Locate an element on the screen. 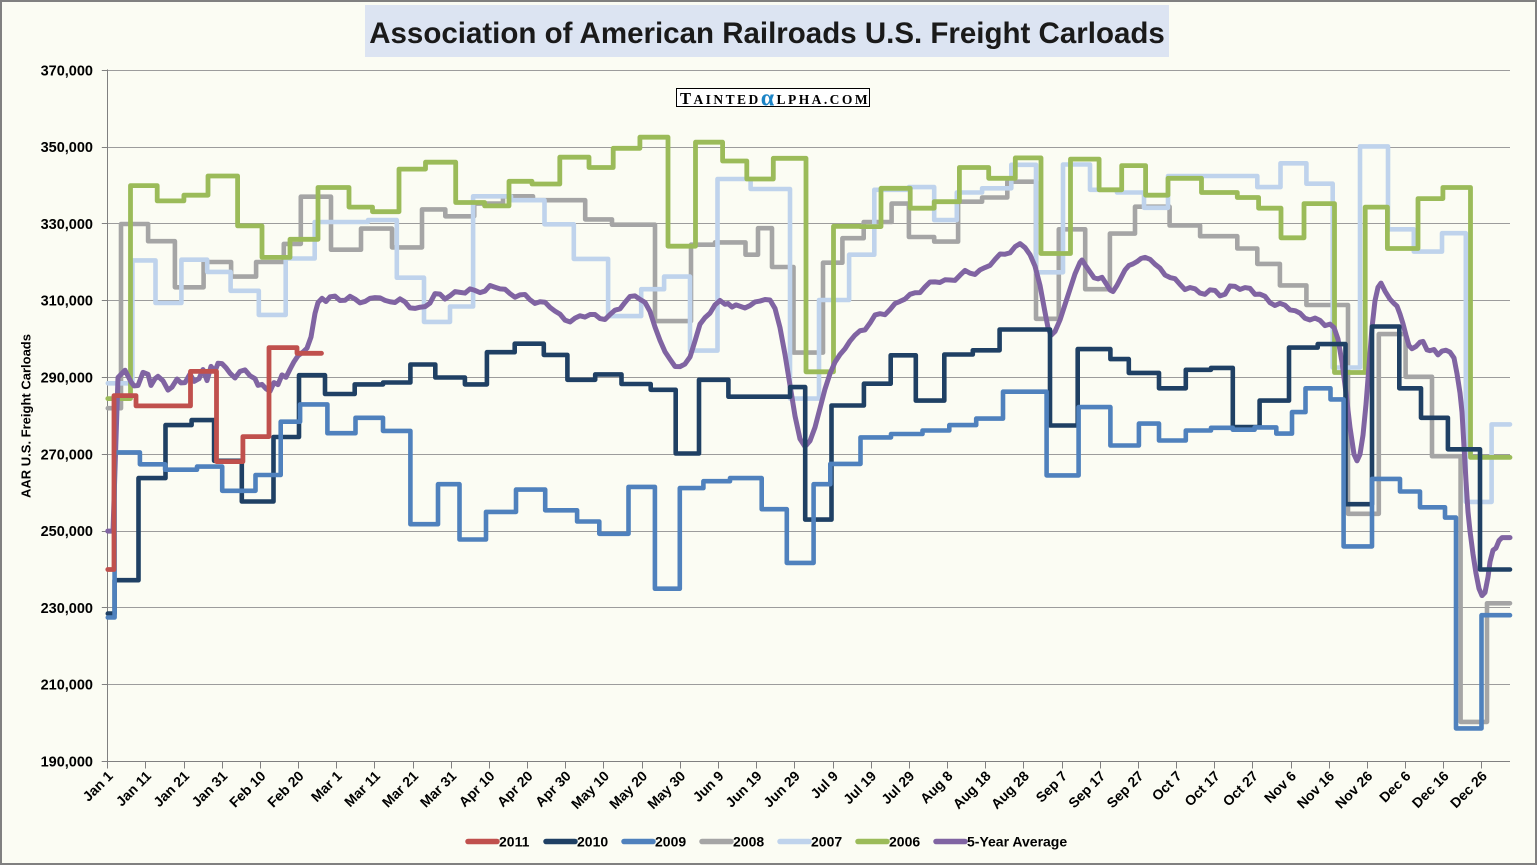 The height and width of the screenshot is (865, 1537). svg-text: 350,000 is located at coordinates (67, 148).